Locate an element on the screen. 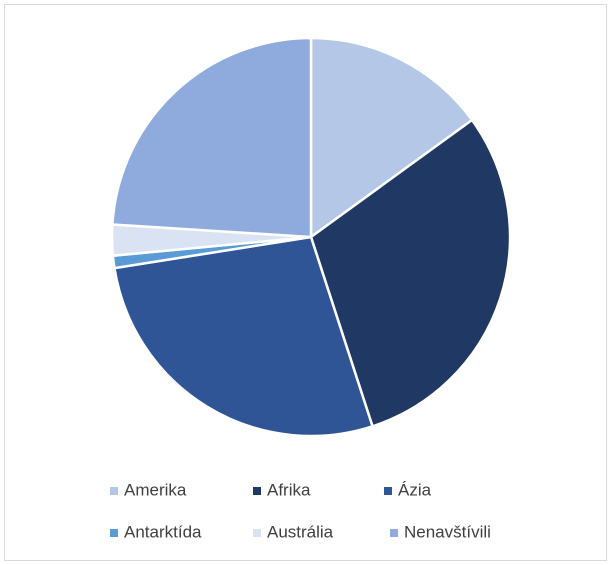  legend-label: Ázia is located at coordinates (415, 489).